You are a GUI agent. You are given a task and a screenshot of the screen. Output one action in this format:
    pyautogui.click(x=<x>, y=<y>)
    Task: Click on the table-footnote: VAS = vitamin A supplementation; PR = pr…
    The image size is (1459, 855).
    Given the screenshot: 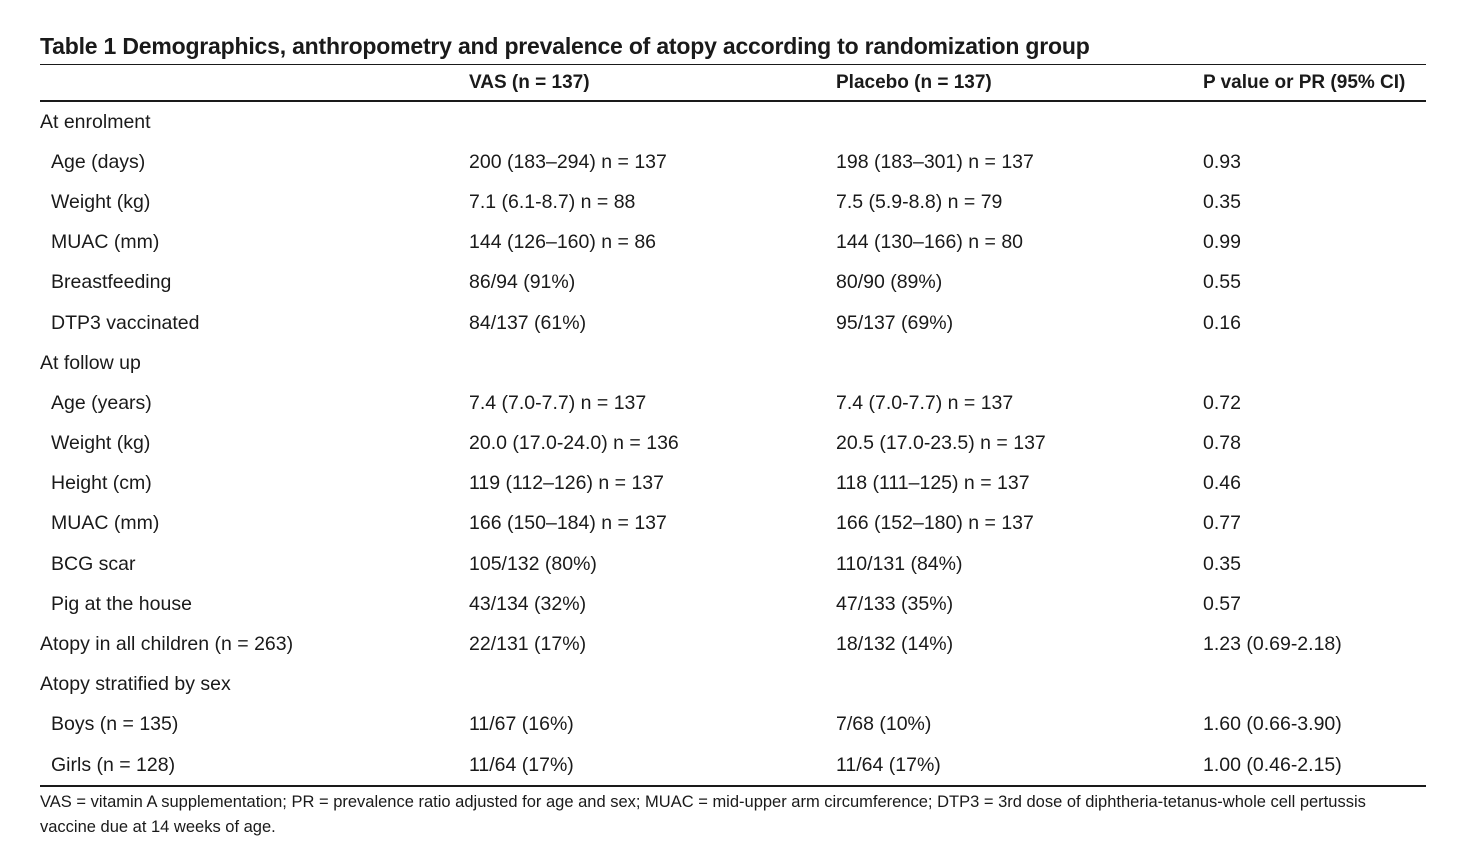 What is the action you would take?
    pyautogui.click(x=703, y=815)
    